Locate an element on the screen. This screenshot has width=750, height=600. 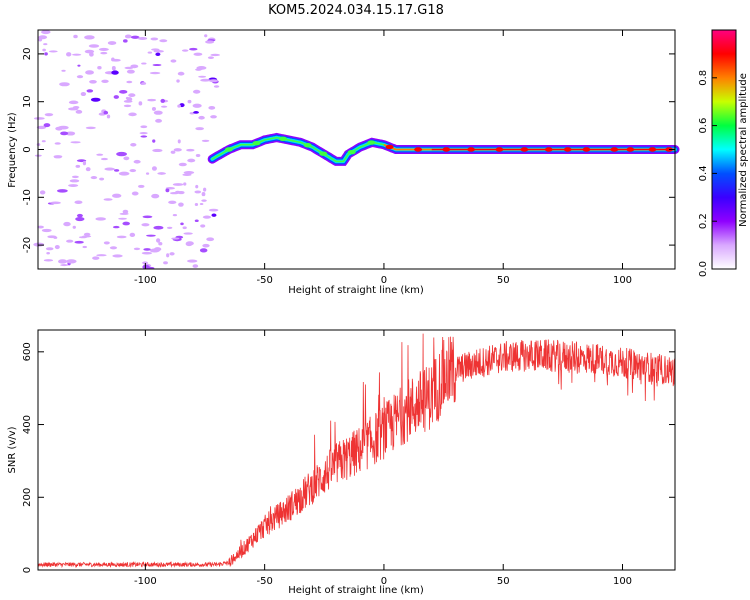
colorbar-label: Normalized spectral amplitude is located at coordinates (743, 150).